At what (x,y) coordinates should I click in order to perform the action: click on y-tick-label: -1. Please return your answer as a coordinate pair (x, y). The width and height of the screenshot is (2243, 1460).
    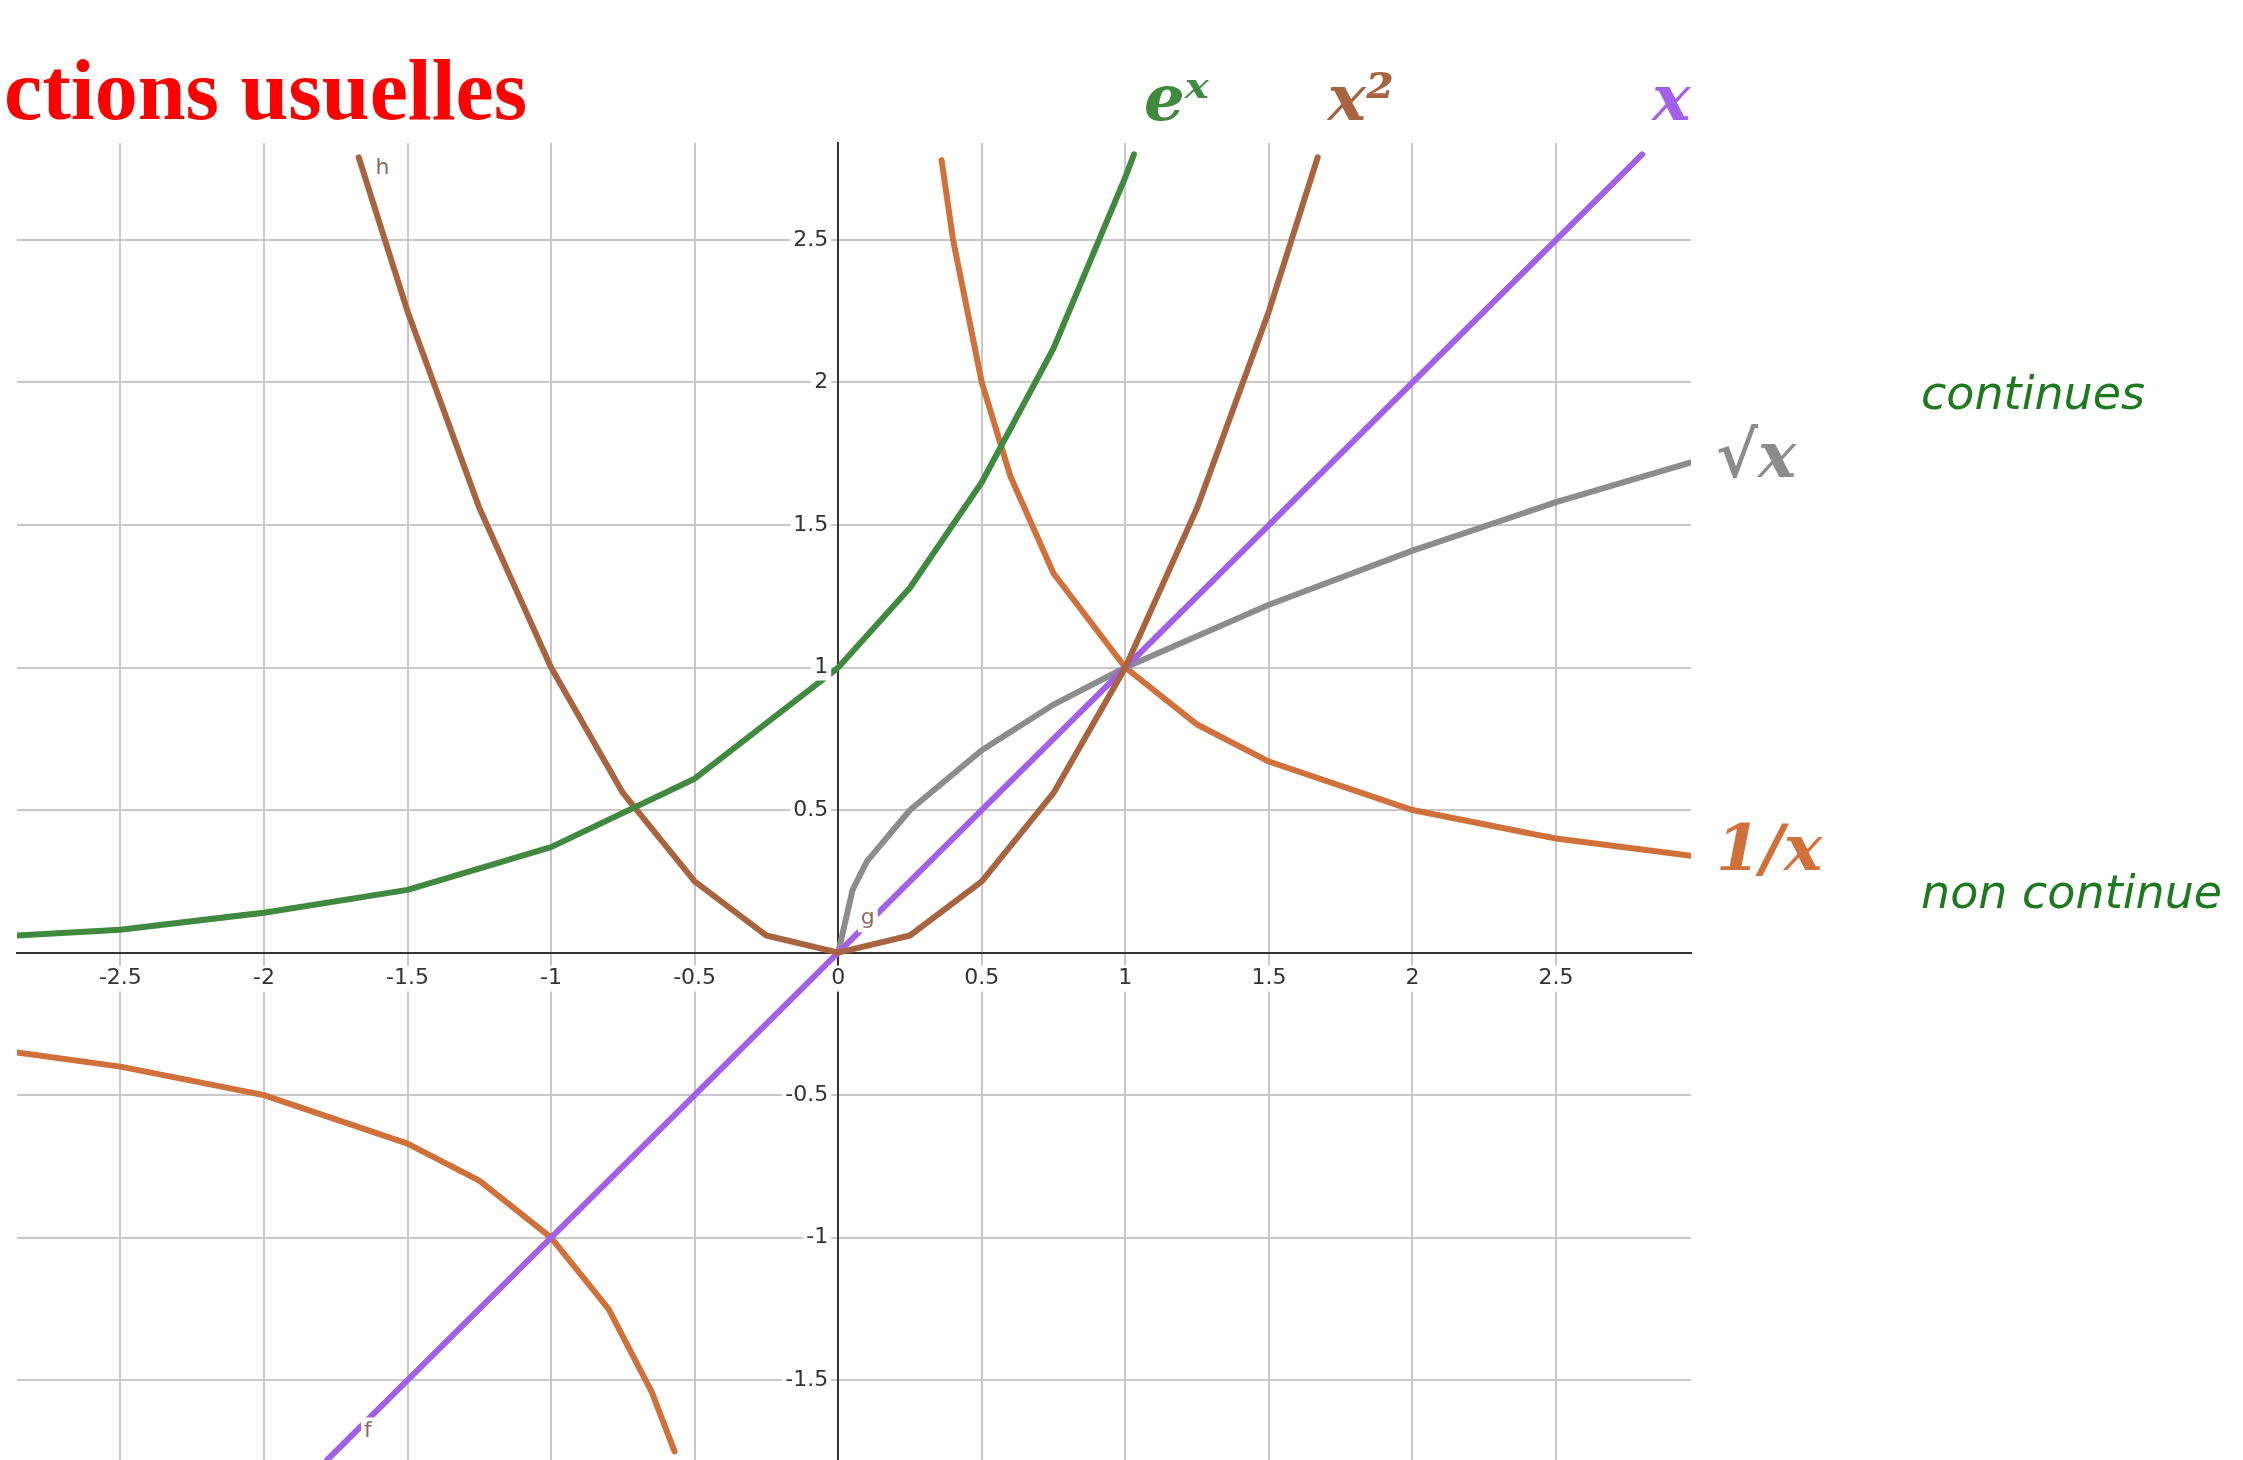
    Looking at the image, I should click on (817, 1236).